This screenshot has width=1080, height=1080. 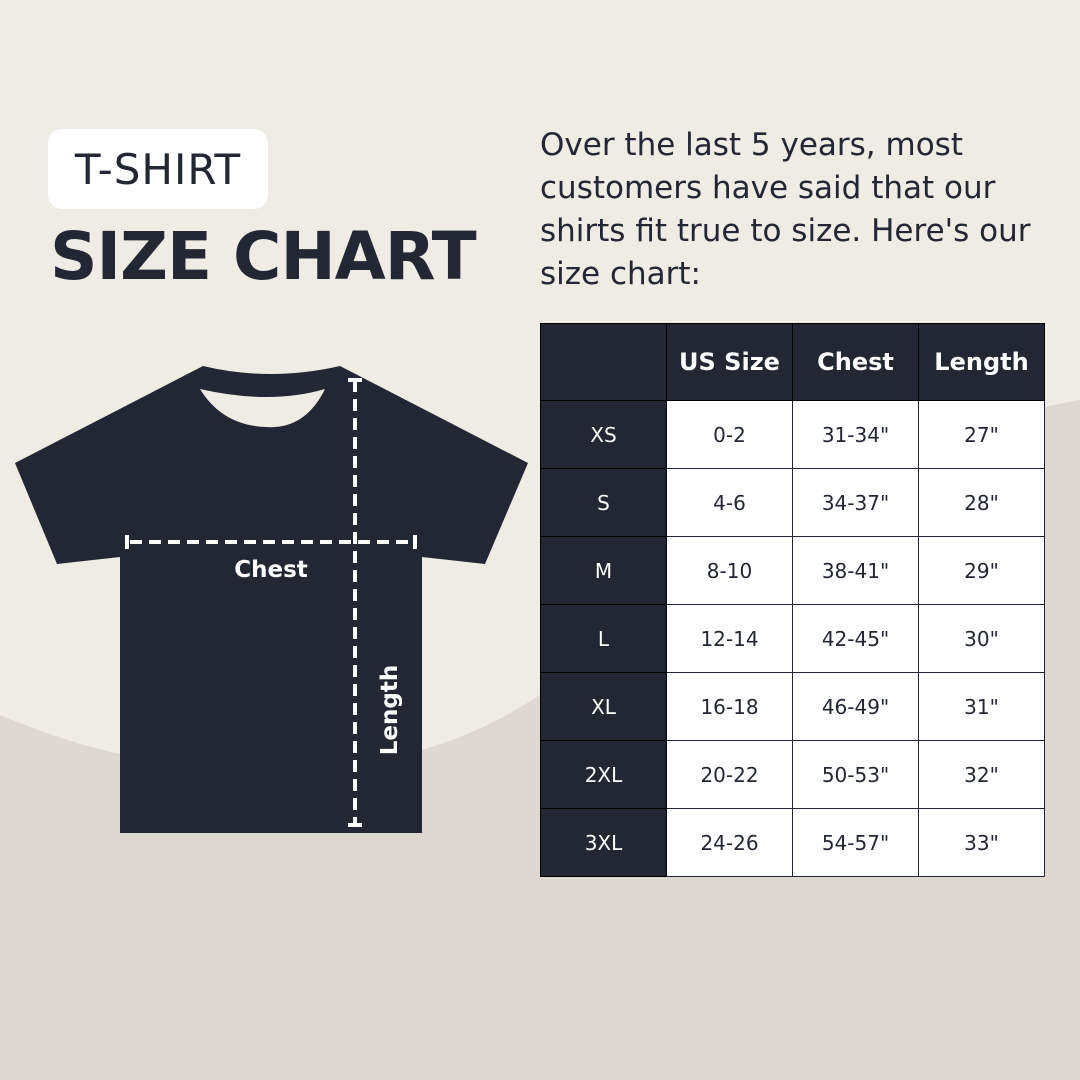 I want to click on cell-chest: 46-49", so click(x=855, y=706).